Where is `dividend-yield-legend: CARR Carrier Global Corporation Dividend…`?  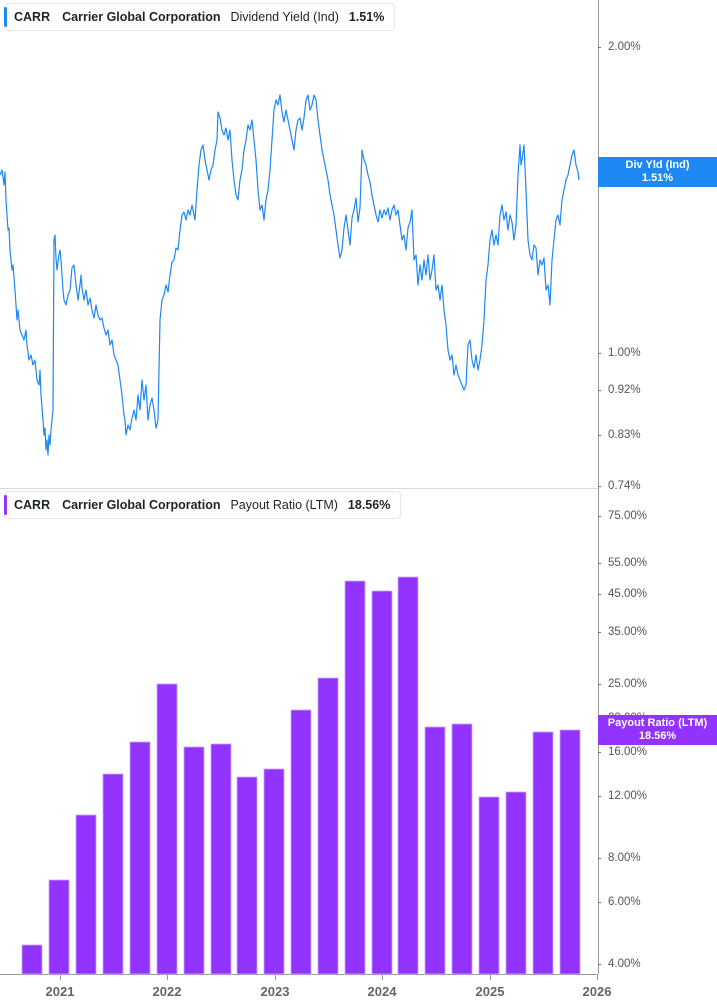 dividend-yield-legend: CARR Carrier Global Corporation Dividend… is located at coordinates (200, 17).